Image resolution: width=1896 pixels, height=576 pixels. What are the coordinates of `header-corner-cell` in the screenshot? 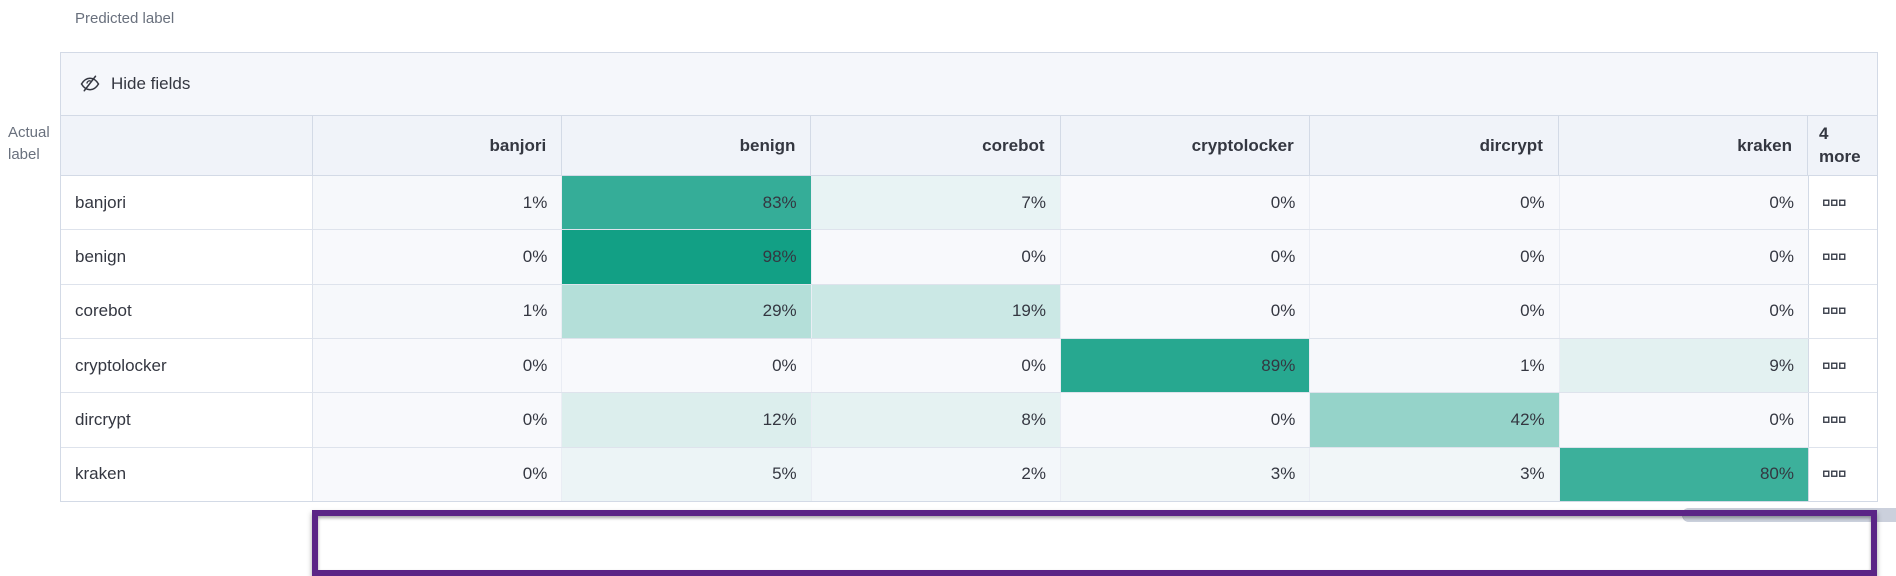 It's located at (187, 145).